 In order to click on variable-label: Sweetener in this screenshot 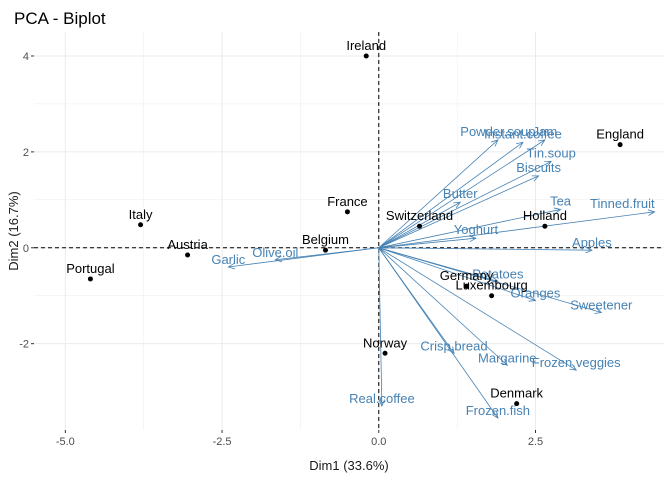, I will do `click(601, 305)`.